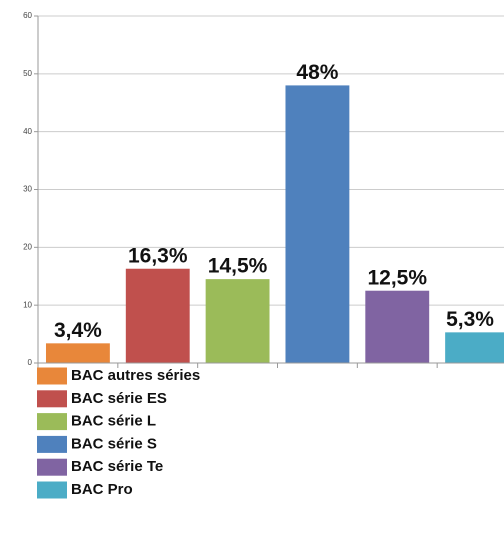  I want to click on y-tick-label: 50, so click(27, 73).